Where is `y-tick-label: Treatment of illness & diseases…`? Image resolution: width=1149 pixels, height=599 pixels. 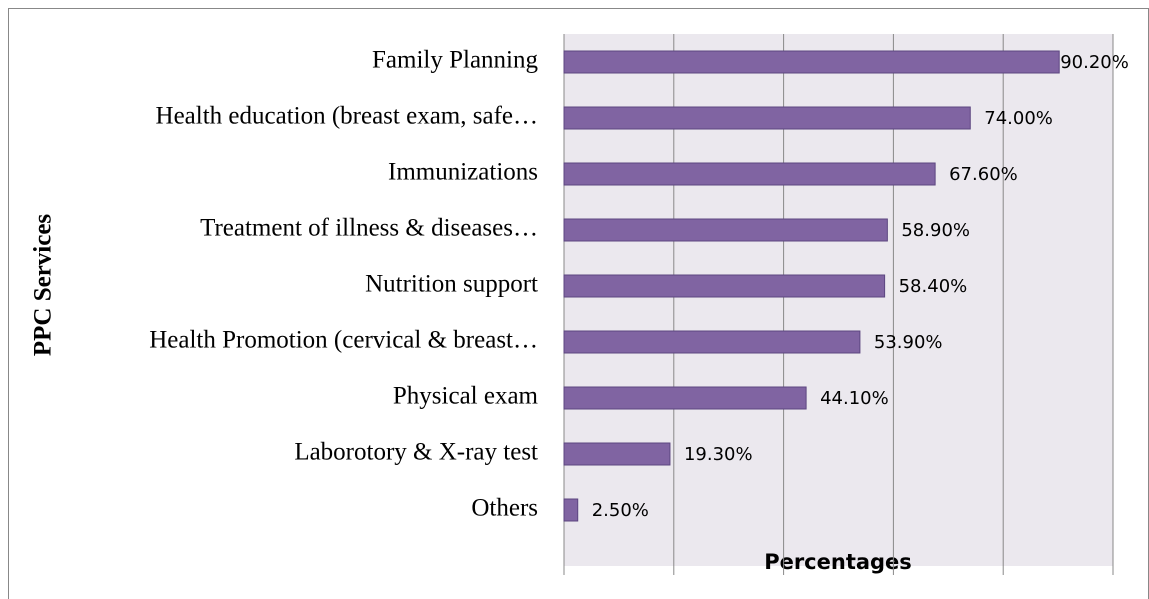 y-tick-label: Treatment of illness & diseases… is located at coordinates (369, 228).